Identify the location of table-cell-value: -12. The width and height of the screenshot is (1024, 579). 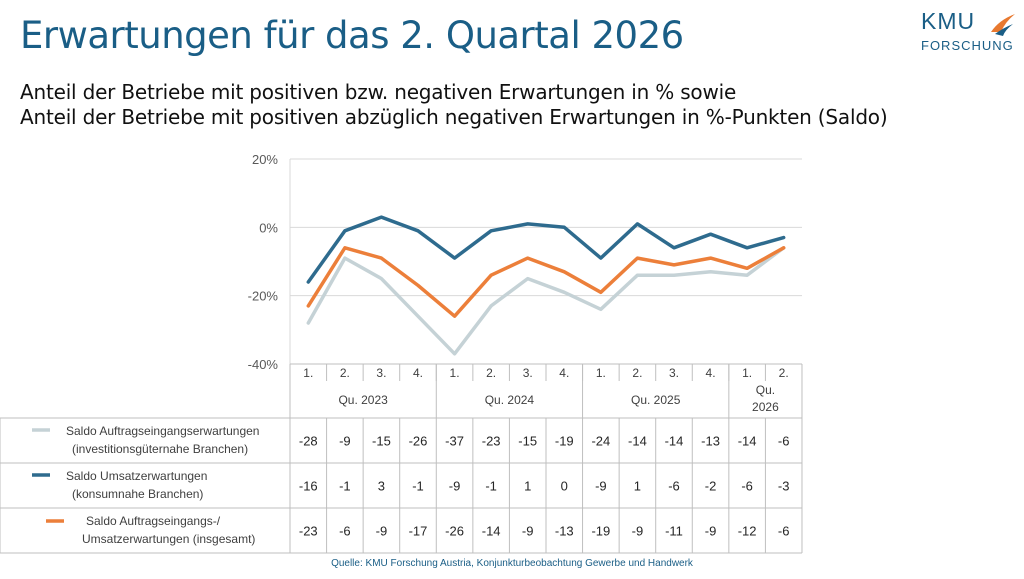
(747, 531).